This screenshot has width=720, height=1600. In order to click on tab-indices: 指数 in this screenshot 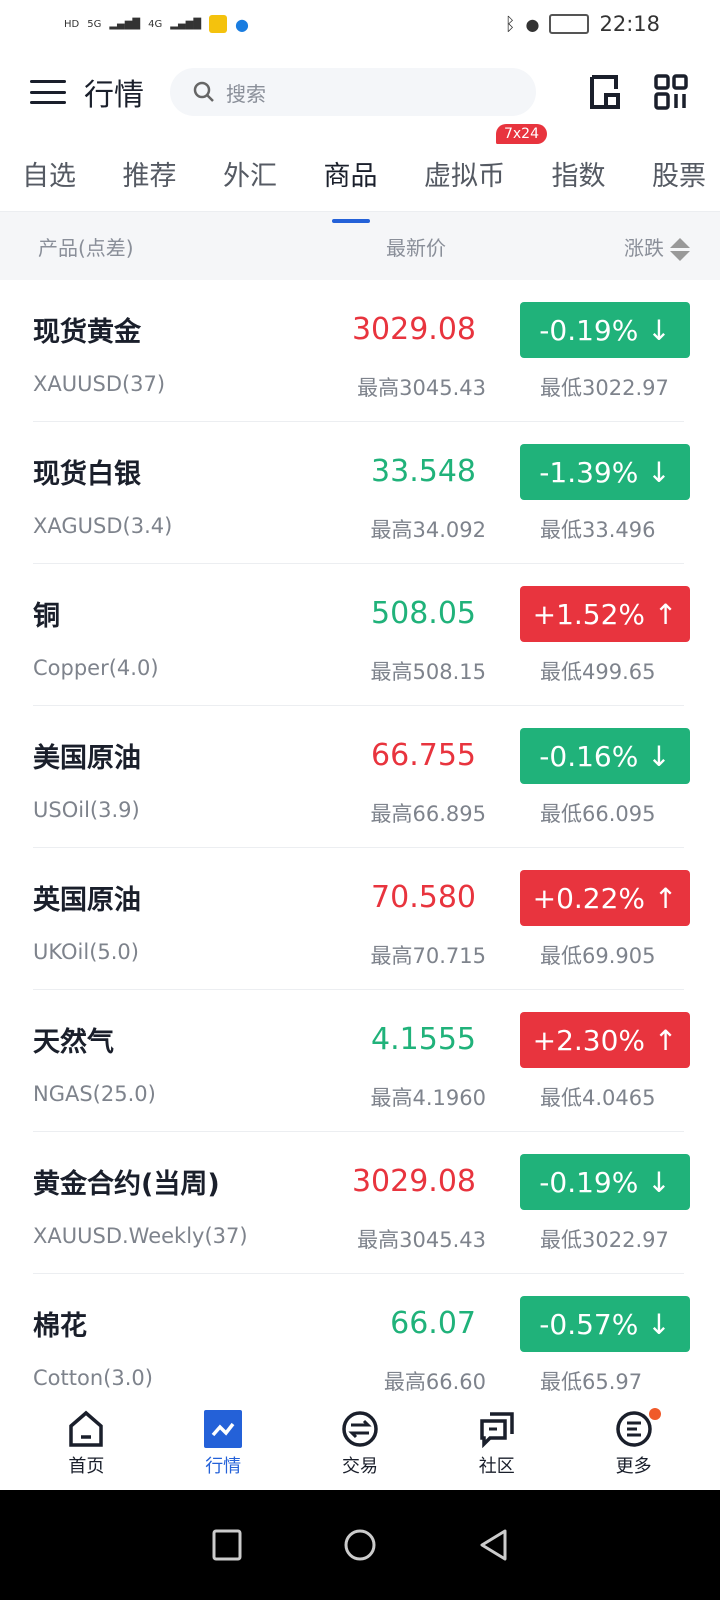, I will do `click(578, 176)`.